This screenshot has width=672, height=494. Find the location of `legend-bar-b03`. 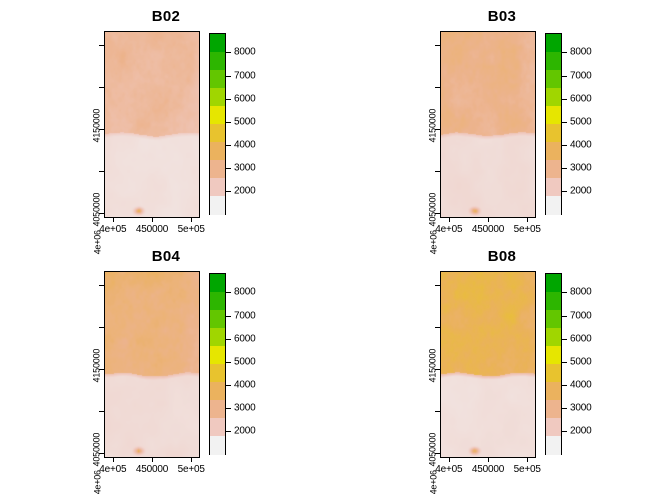

legend-bar-b03 is located at coordinates (553, 124).